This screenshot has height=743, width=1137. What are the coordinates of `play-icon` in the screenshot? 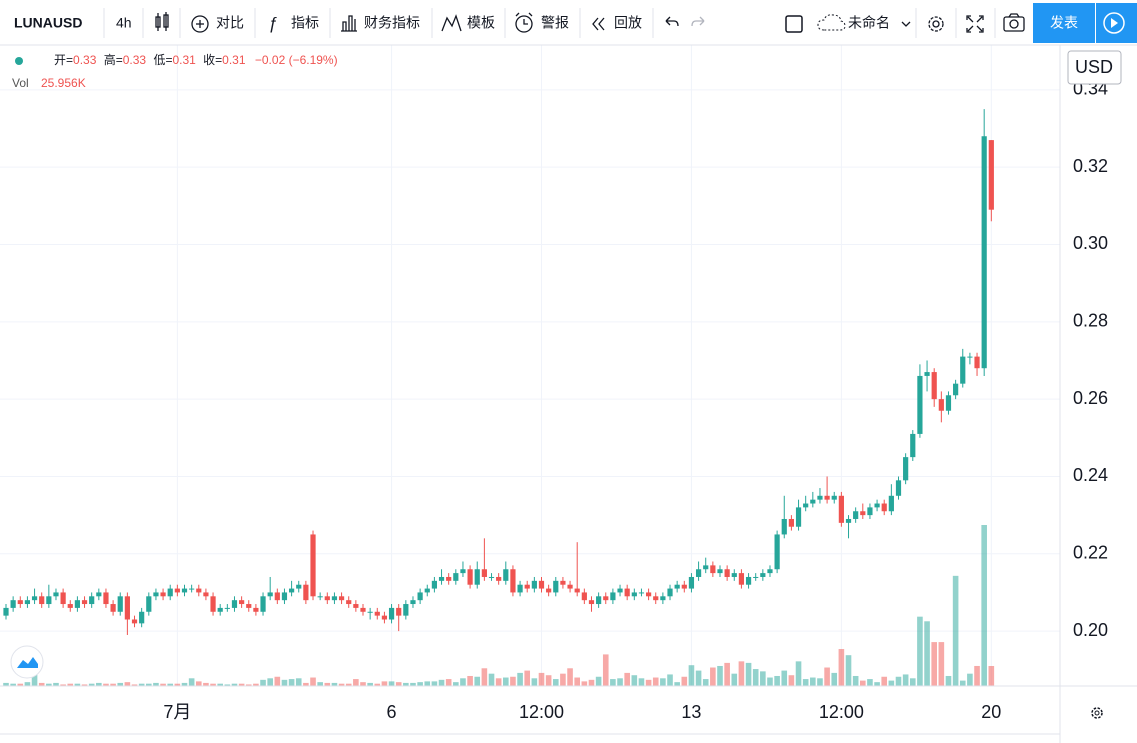 It's located at (1114, 23).